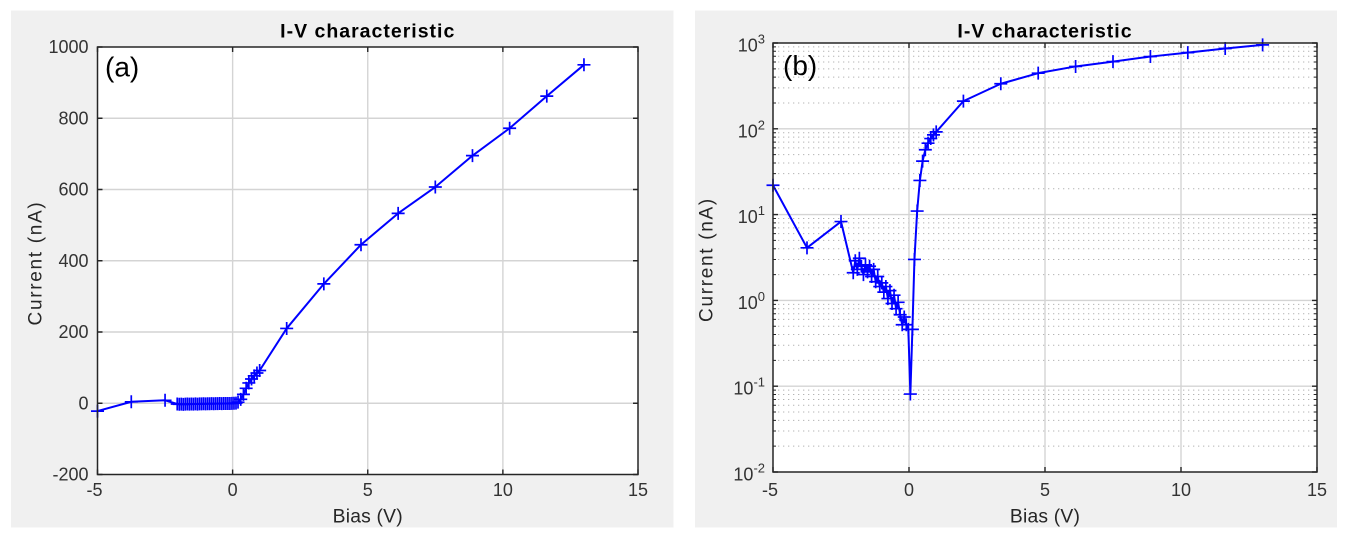 The height and width of the screenshot is (539, 1349). Describe the element at coordinates (73, 261) in the screenshot. I see `svg-text: 400` at that location.